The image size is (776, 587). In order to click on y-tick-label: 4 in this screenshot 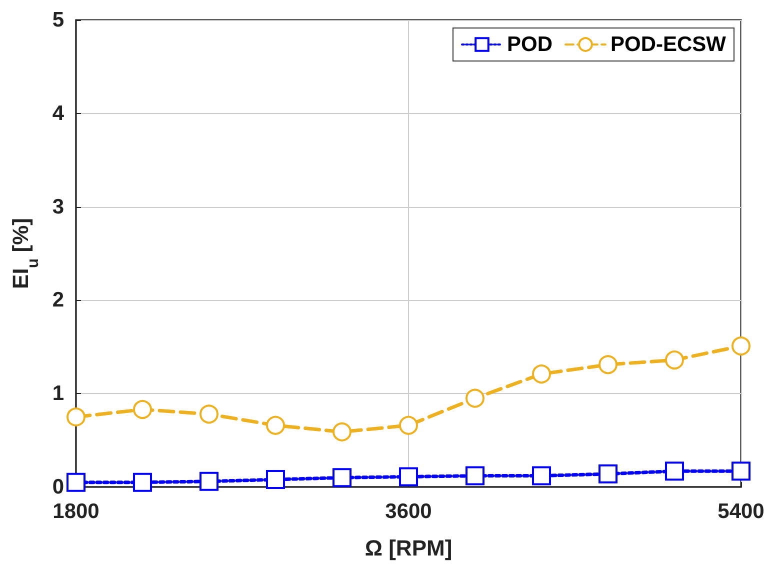, I will do `click(58, 113)`.